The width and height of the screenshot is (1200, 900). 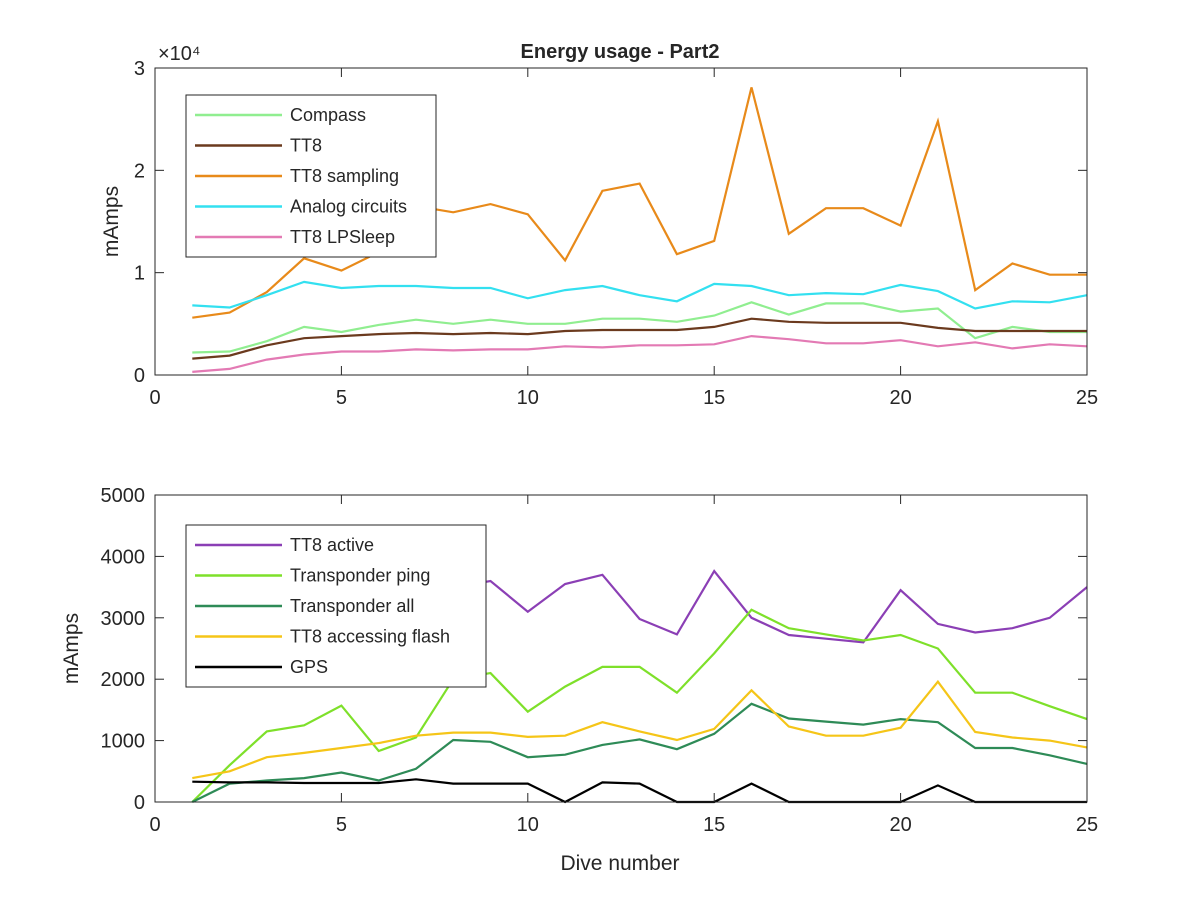 I want to click on series-line-transponder-all, so click(x=639, y=752).